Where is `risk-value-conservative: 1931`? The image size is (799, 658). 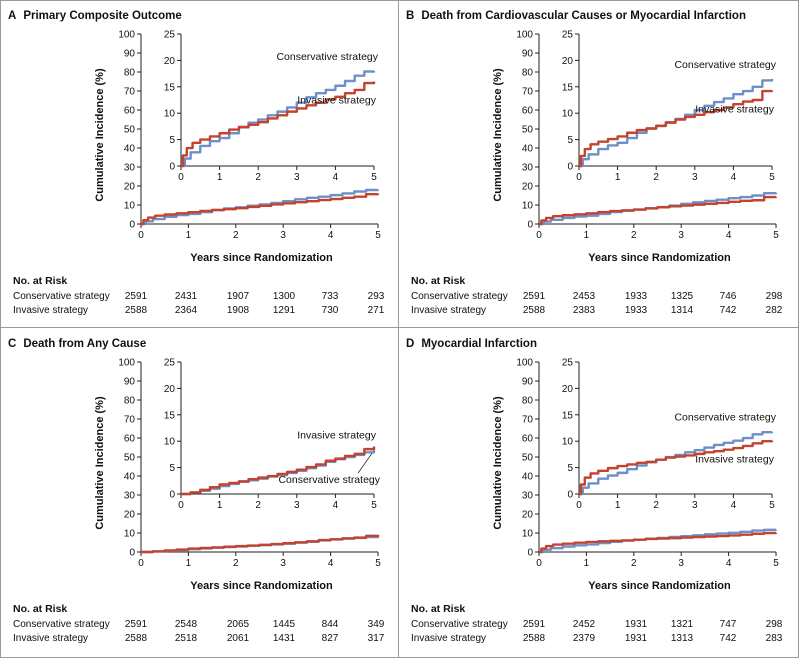
risk-value-conservative: 1931 is located at coordinates (636, 624).